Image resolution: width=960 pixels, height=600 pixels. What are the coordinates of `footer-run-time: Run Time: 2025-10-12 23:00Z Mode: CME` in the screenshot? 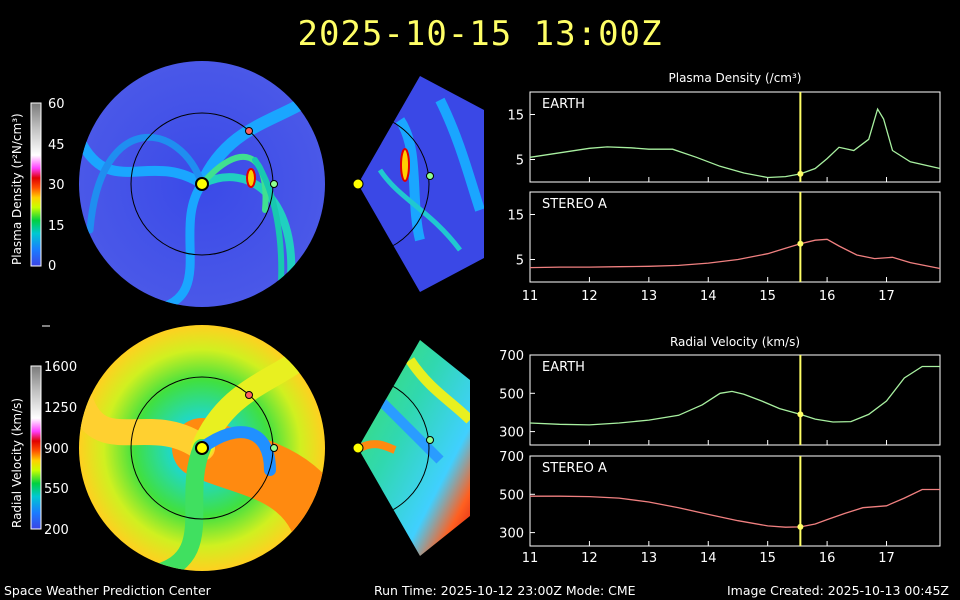 It's located at (505, 590).